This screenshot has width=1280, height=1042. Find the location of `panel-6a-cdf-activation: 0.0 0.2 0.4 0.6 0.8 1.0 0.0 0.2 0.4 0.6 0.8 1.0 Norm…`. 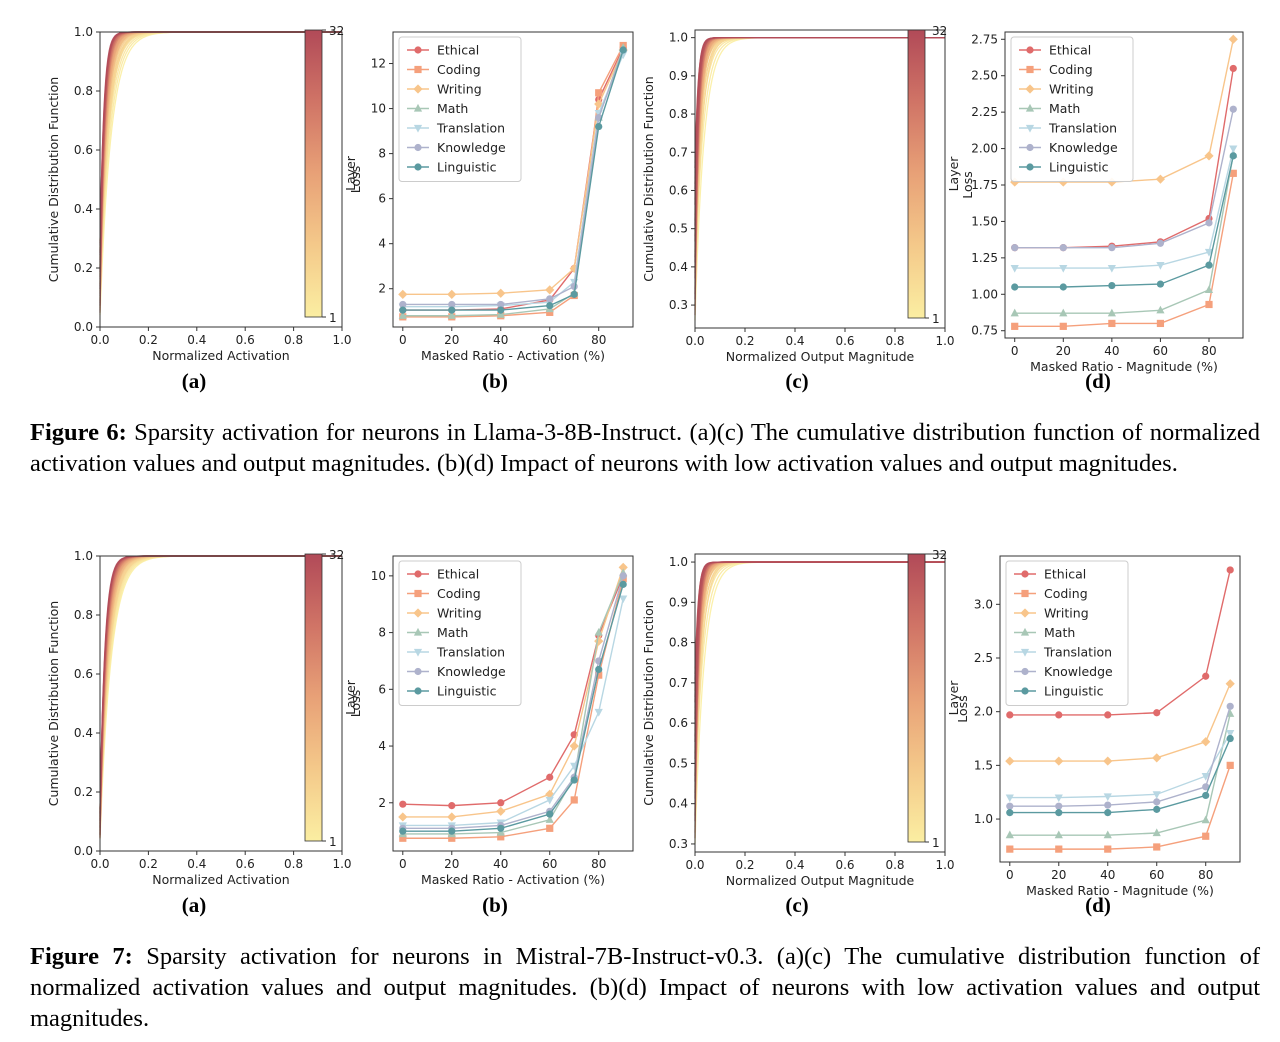

panel-6a-cdf-activation: 0.0 0.2 0.4 0.6 0.8 1.0 0.0 0.2 0.4 0.6 0.8 1.0 Norm… is located at coordinates (200, 191).